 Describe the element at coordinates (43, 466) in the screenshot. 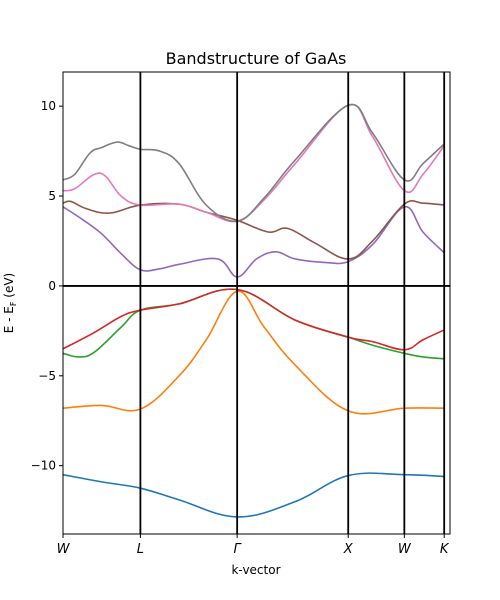

I see `y-tick-label-5: −10` at that location.